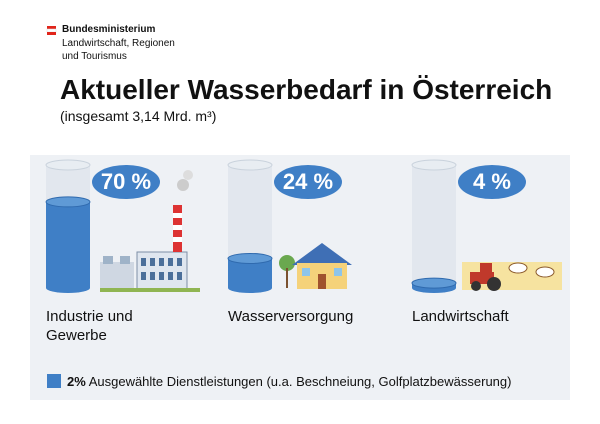 This screenshot has width=600, height=424. Describe the element at coordinates (76, 381) in the screenshot. I see `note-label: 2%` at that location.